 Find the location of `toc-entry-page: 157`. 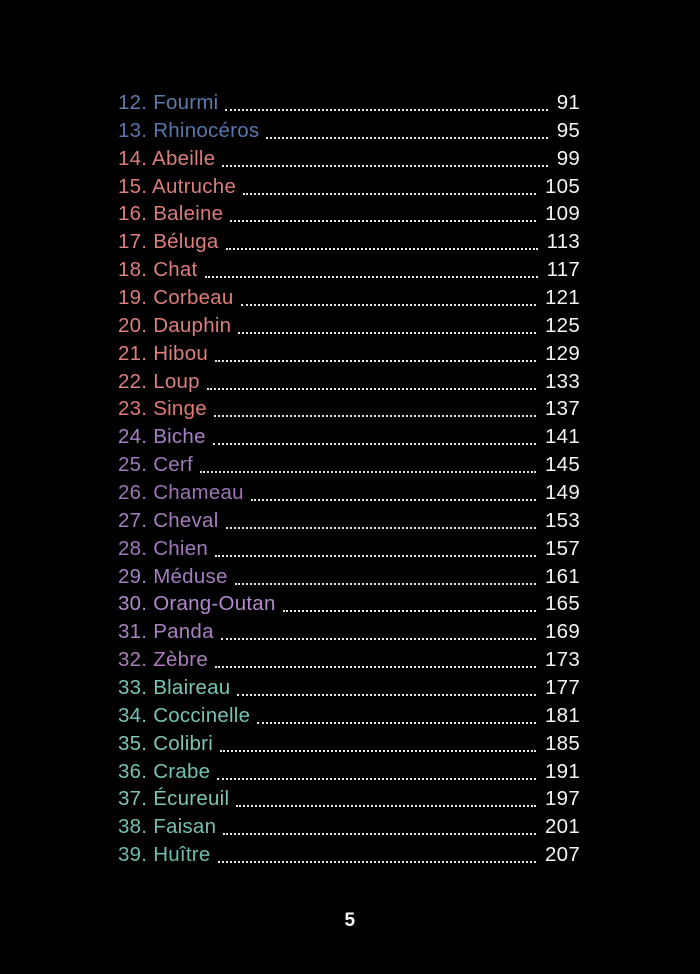

toc-entry-page: 157 is located at coordinates (562, 548).